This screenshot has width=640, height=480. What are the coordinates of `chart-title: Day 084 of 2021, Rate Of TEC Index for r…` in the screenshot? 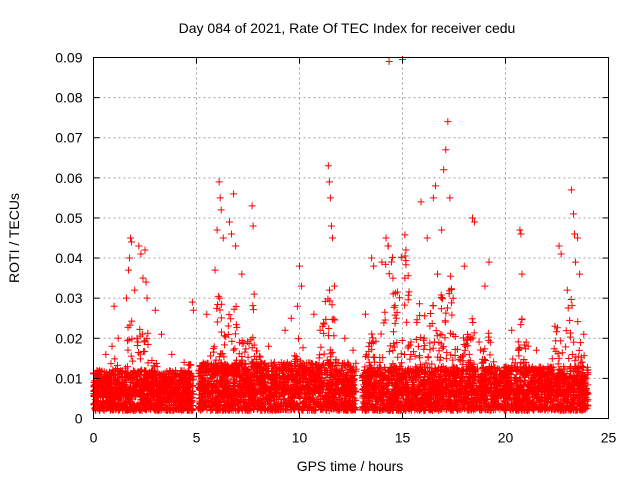 It's located at (347, 28).